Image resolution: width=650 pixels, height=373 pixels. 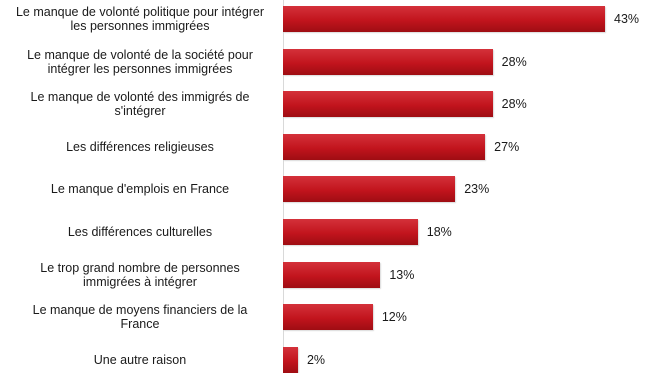 I want to click on category-label-line: Le manque de moyens financiers de la, so click(x=140, y=310).